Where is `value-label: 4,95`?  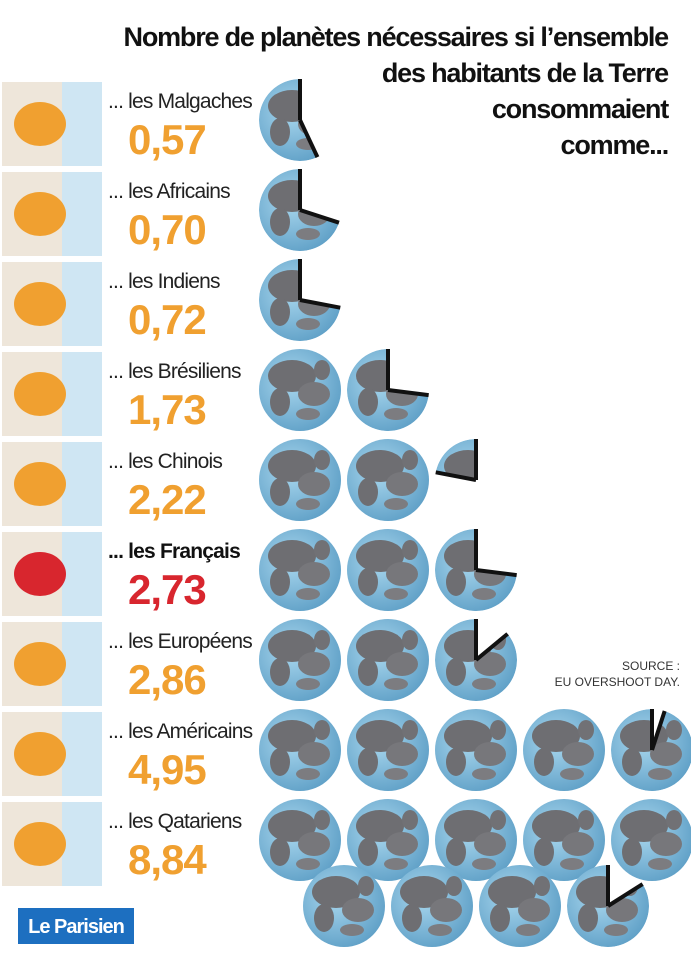 value-label: 4,95 is located at coordinates (167, 769).